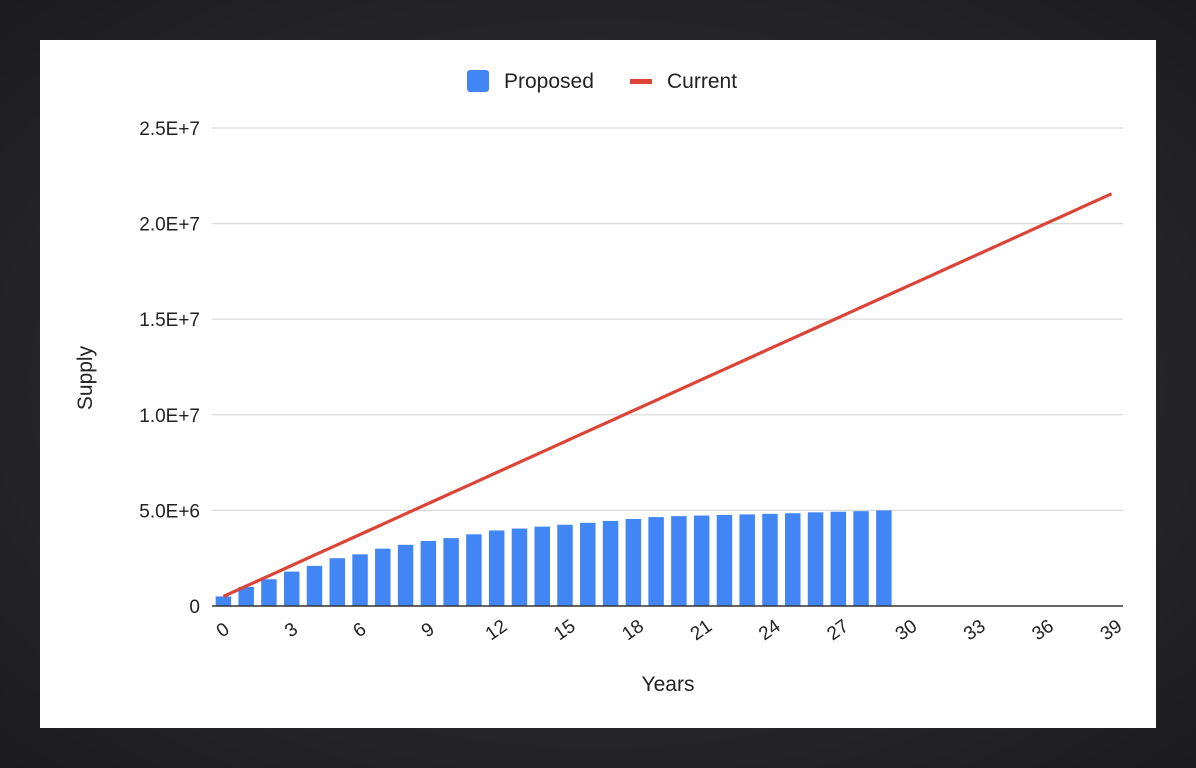  What do you see at coordinates (701, 630) in the screenshot?
I see `x-tick-label: 21` at bounding box center [701, 630].